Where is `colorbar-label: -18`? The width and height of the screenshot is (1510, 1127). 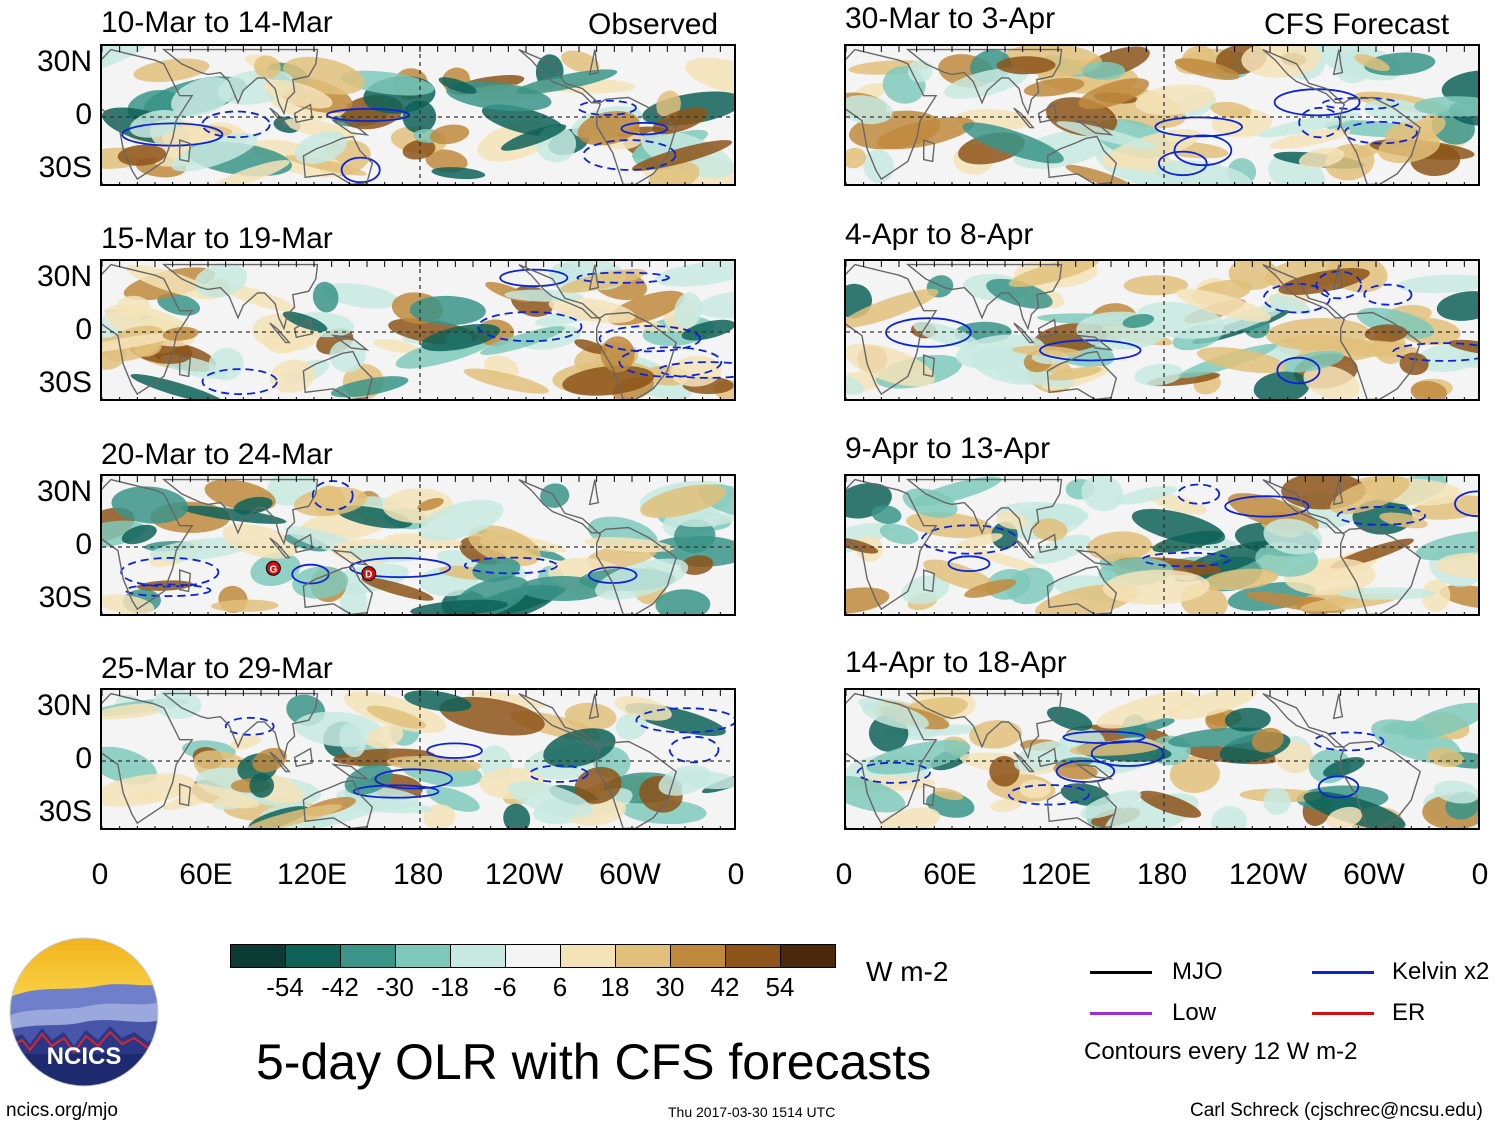 colorbar-label: -18 is located at coordinates (450, 987).